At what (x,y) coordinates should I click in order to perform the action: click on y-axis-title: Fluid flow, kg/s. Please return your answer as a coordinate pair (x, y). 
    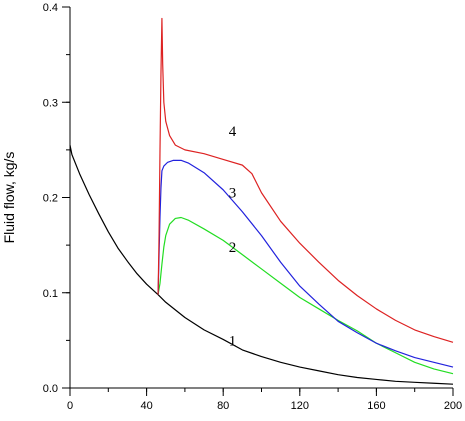
    Looking at the image, I should click on (9, 198).